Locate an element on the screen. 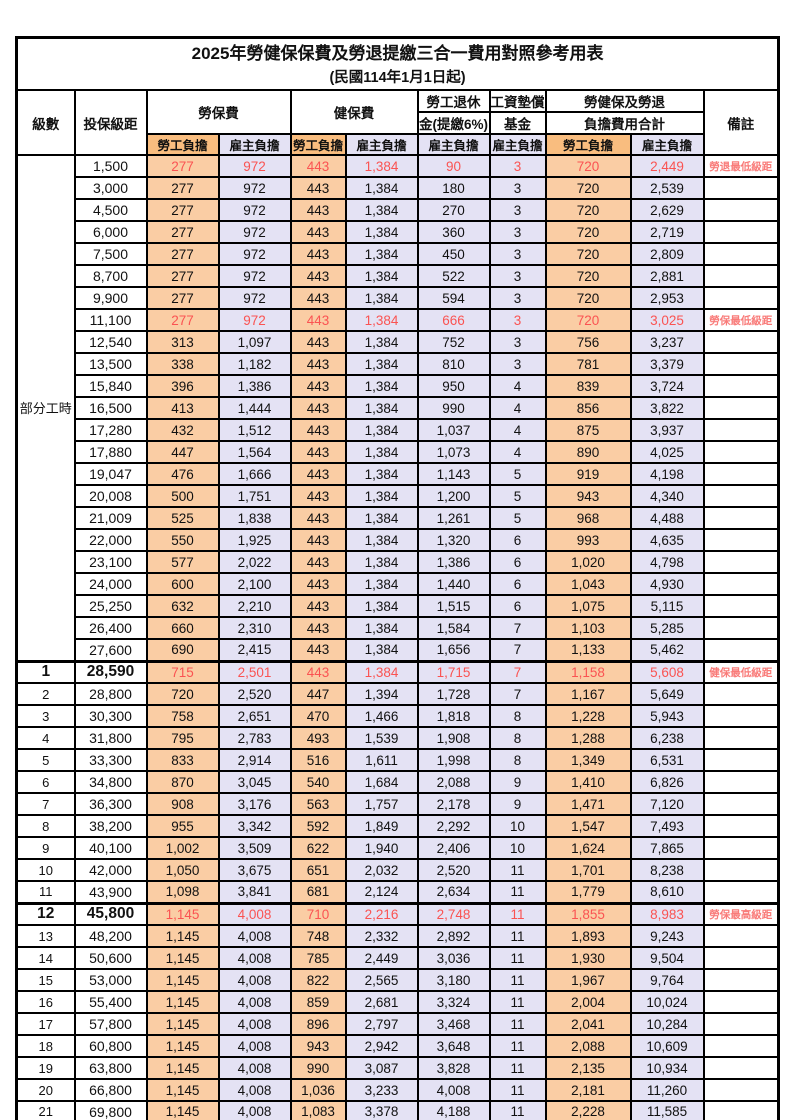  cell-total-employer: 3,237 is located at coordinates (667, 342).